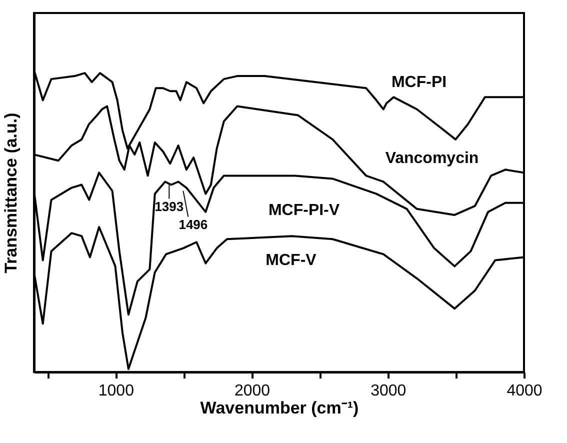 The width and height of the screenshot is (567, 443). Describe the element at coordinates (11, 193) in the screenshot. I see `y-axis-title: Transmittance (a.u.)` at that location.